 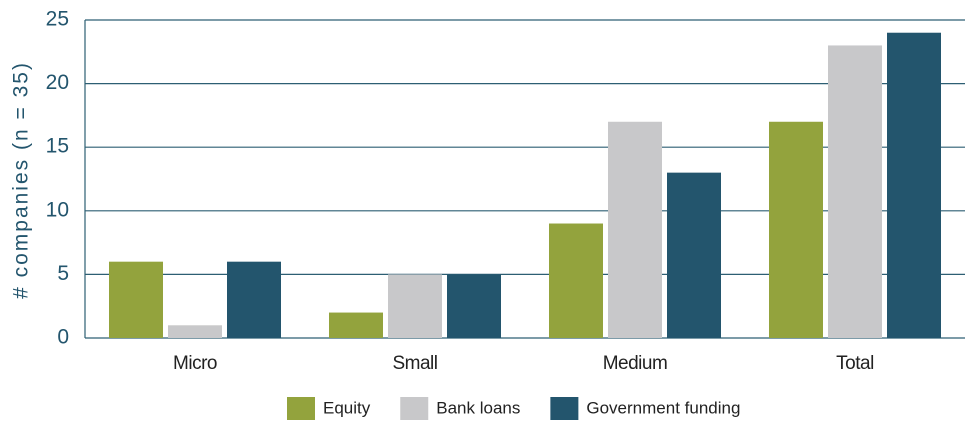 What do you see at coordinates (63, 337) in the screenshot?
I see `y-tick-label: 0` at bounding box center [63, 337].